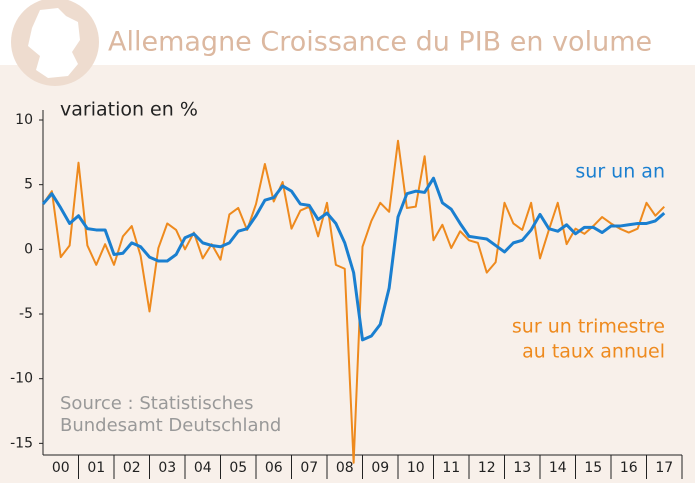 The image size is (695, 483). Describe the element at coordinates (558, 468) in the screenshot. I see `x-tick-label: 14` at that location.